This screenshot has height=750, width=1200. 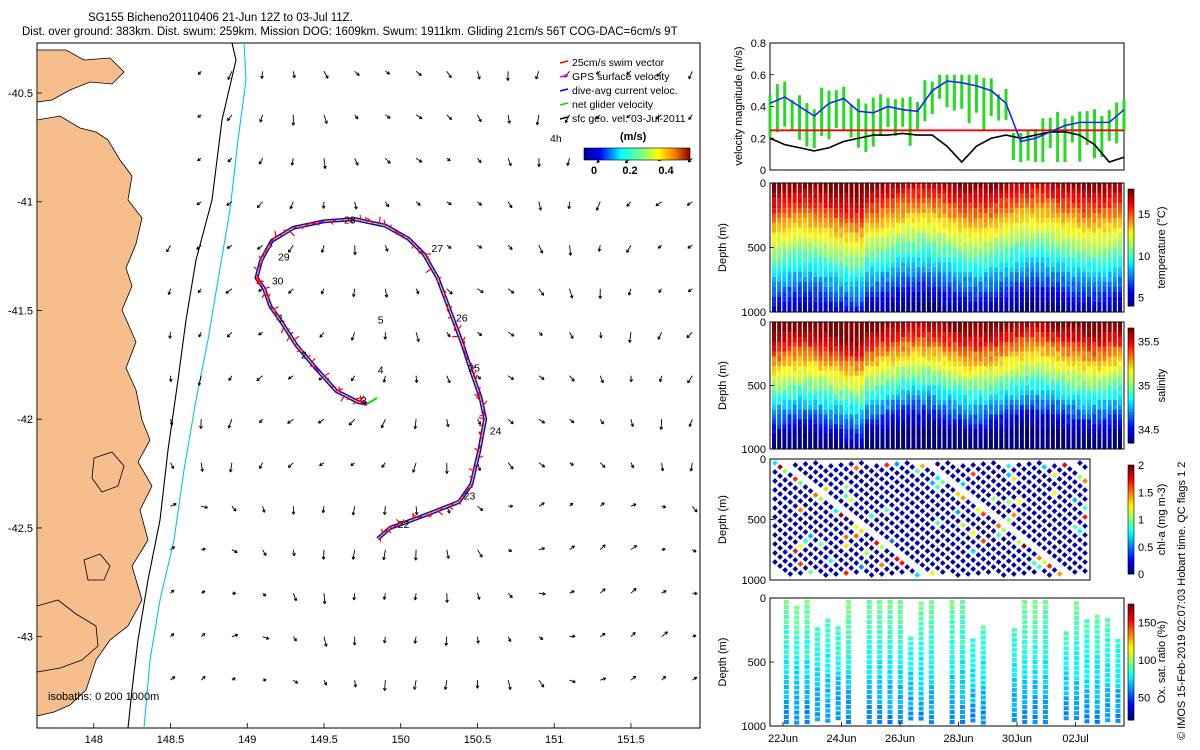 I want to click on velocity-ytick-label: 0.4, so click(x=758, y=108).